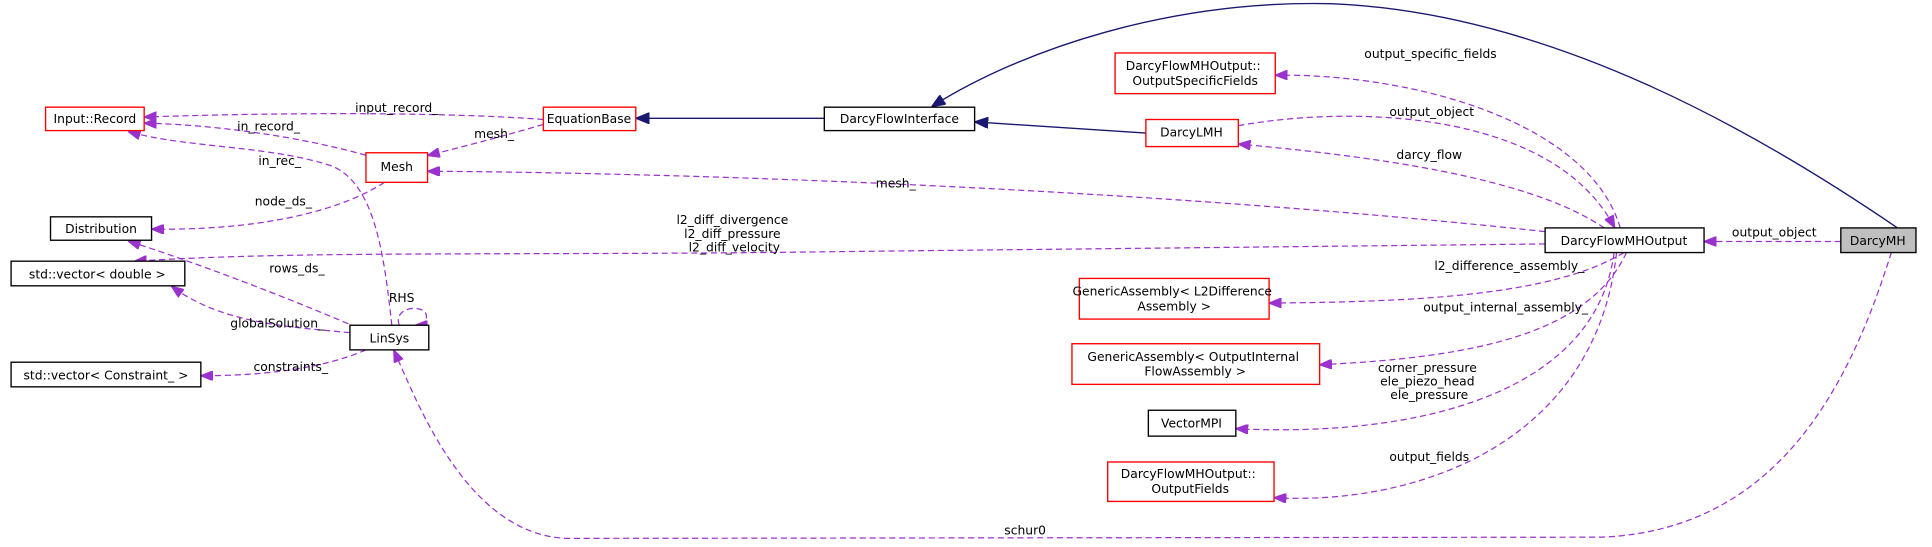 Image resolution: width=1932 pixels, height=547 pixels. I want to click on node-label-line: GenericAssembly< L2Difference, so click(1173, 292).